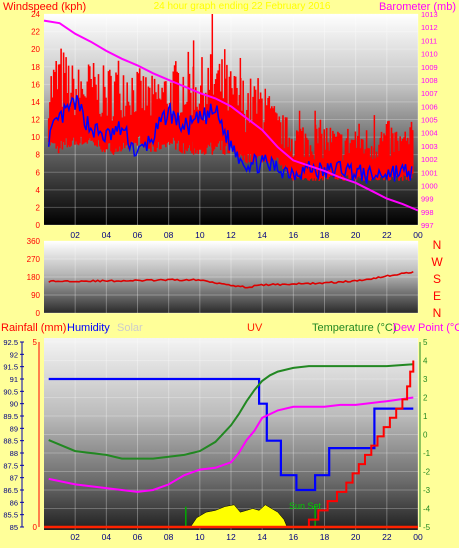 The image size is (459, 548). Describe the element at coordinates (427, 509) in the screenshot. I see `temperature-tick-label: -4` at that location.